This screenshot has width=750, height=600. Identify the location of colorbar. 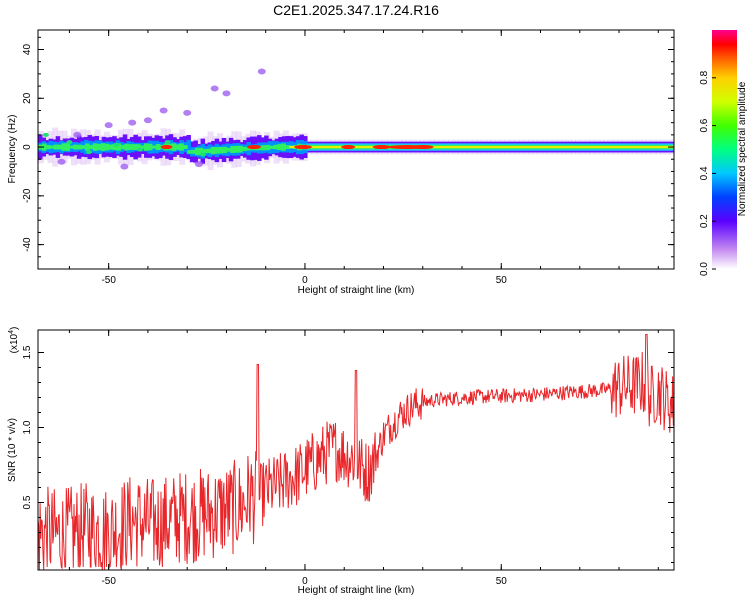
(724, 149).